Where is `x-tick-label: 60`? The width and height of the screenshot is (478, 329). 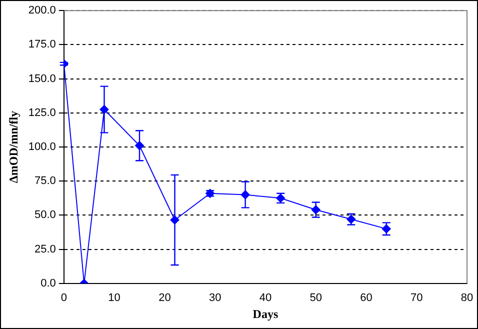 x-tick-label: 60 is located at coordinates (366, 298).